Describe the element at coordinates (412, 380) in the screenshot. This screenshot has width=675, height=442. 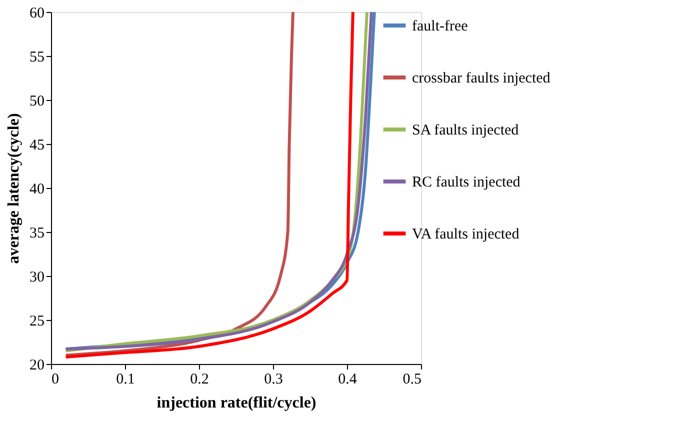
I see `x-tick-label: 0.5` at that location.